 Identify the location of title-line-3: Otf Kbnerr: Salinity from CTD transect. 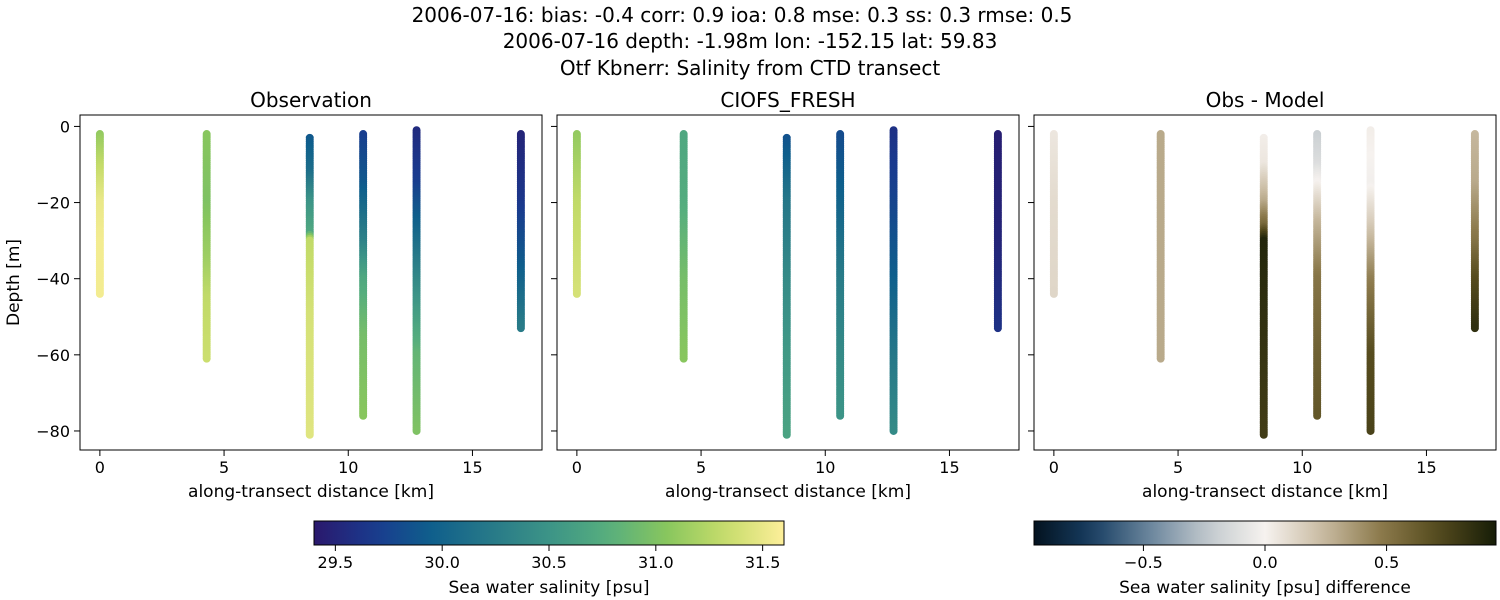
(750, 68).